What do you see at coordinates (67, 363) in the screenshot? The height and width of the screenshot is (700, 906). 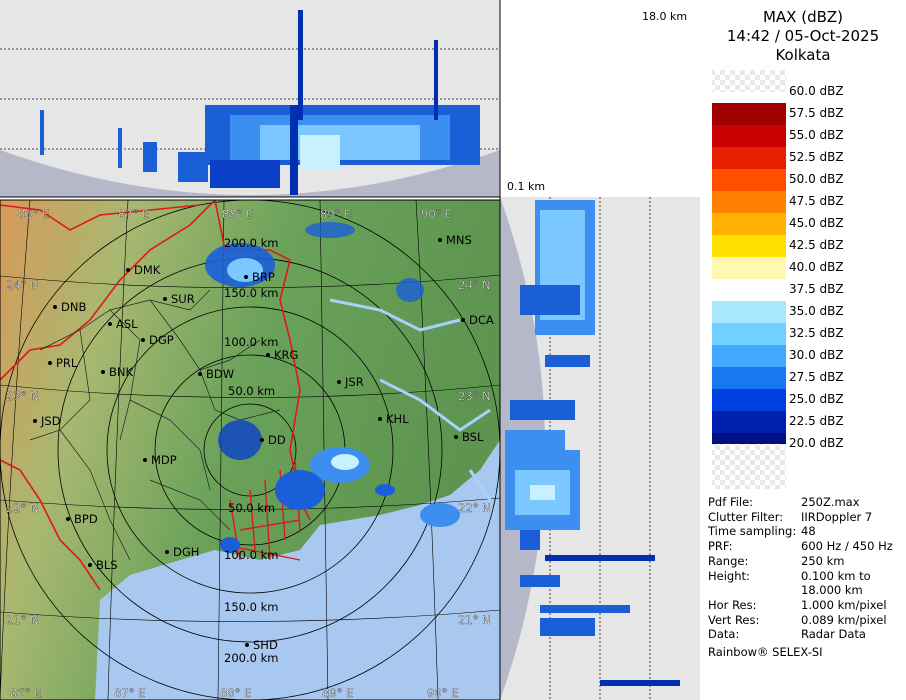 I see `station-label: PRL` at bounding box center [67, 363].